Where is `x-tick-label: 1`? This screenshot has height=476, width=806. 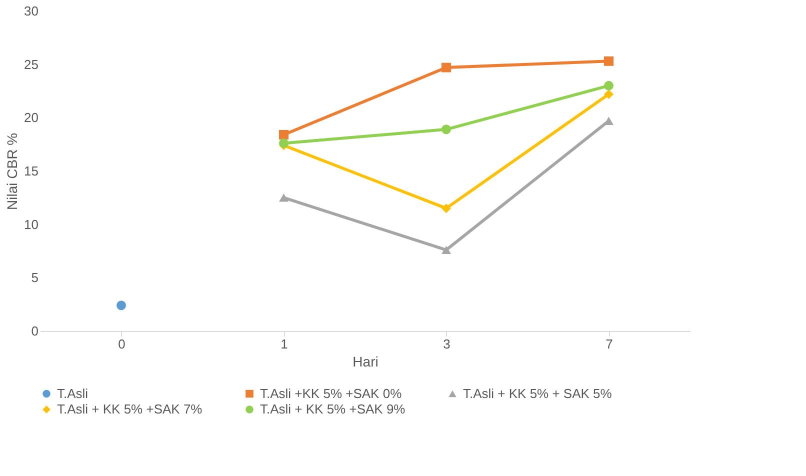
x-tick-label: 1 is located at coordinates (284, 344).